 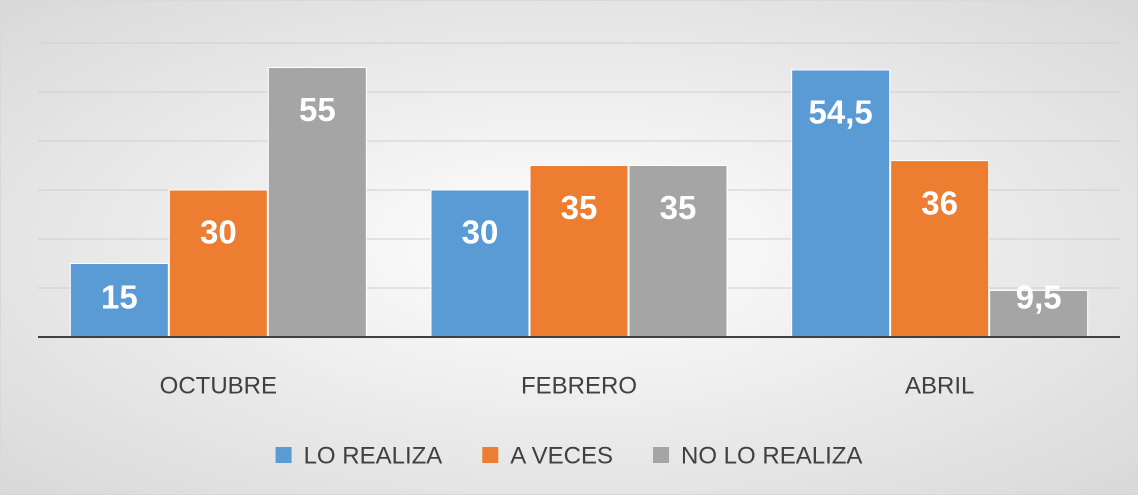 I want to click on x-tick-label: FEBRERO, so click(x=579, y=385).